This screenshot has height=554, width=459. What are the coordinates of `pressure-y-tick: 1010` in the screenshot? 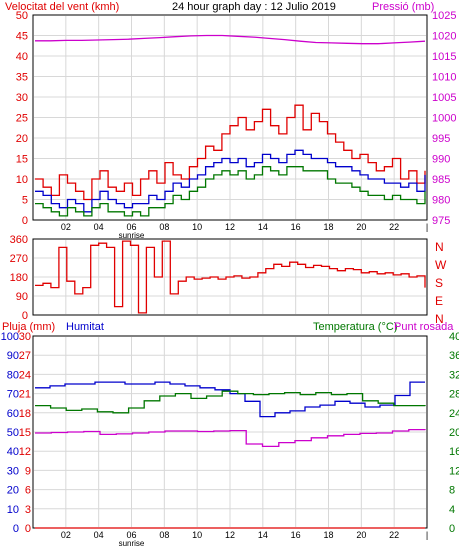 It's located at (444, 78).